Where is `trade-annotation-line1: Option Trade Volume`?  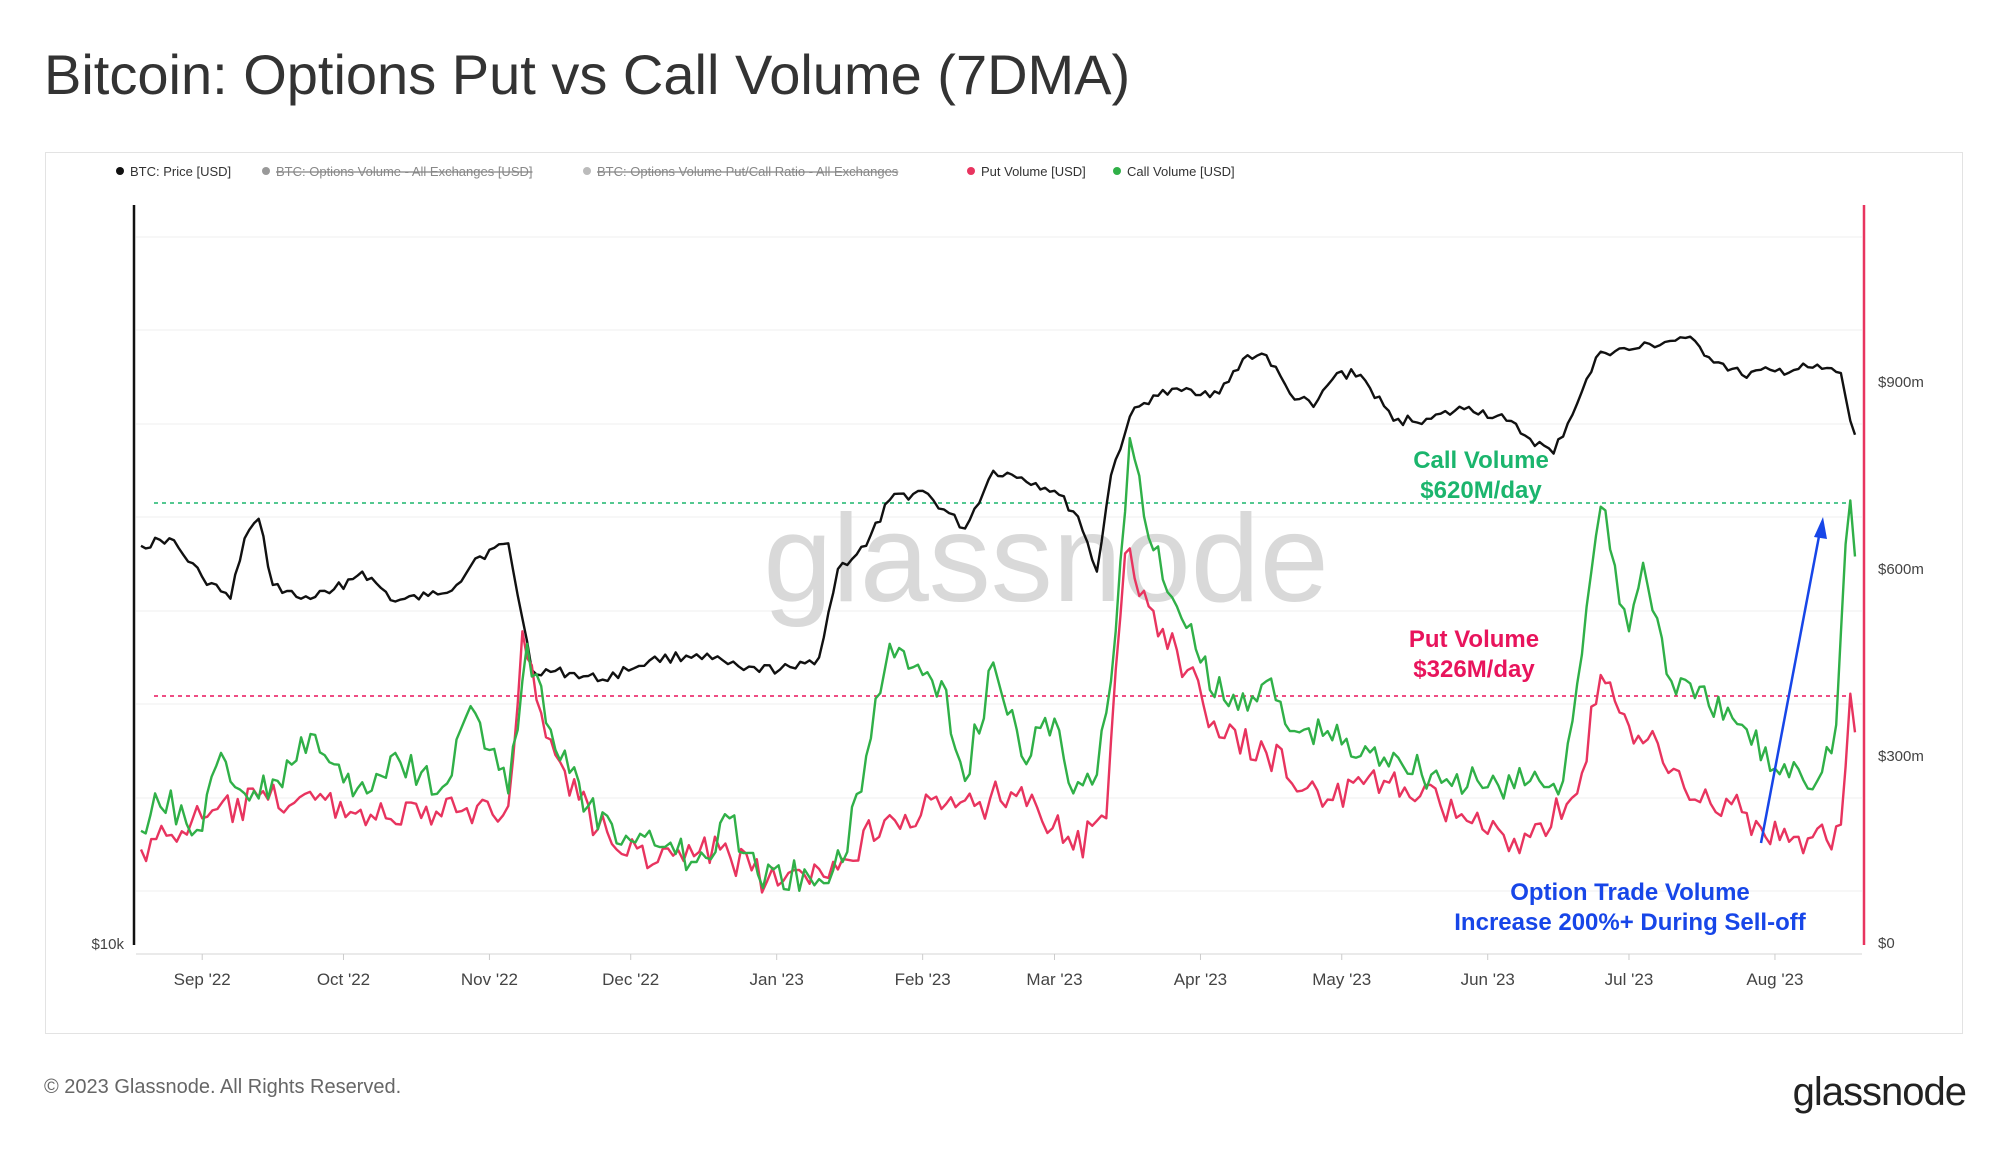
trade-annotation-line1: Option Trade Volume is located at coordinates (1630, 892).